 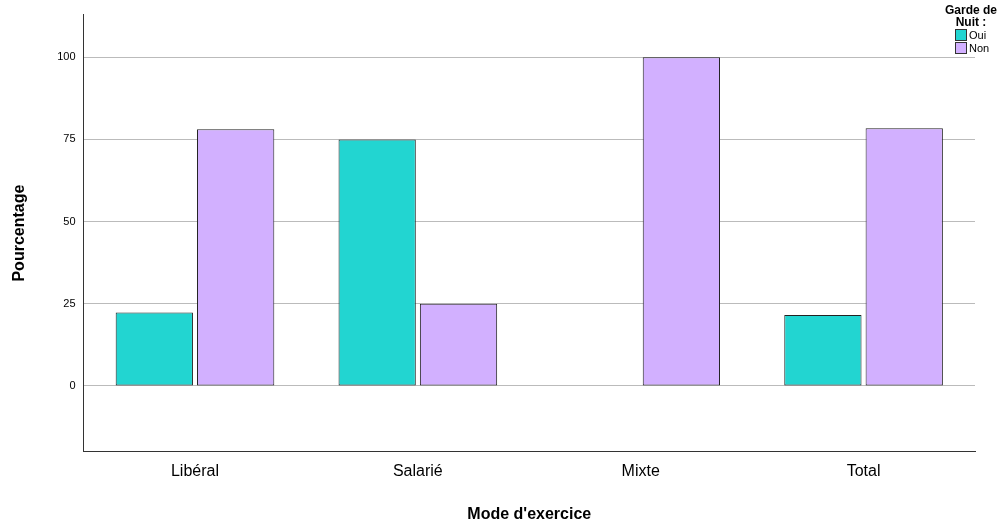 What do you see at coordinates (69, 138) in the screenshot?
I see `y-tick-label: 75` at bounding box center [69, 138].